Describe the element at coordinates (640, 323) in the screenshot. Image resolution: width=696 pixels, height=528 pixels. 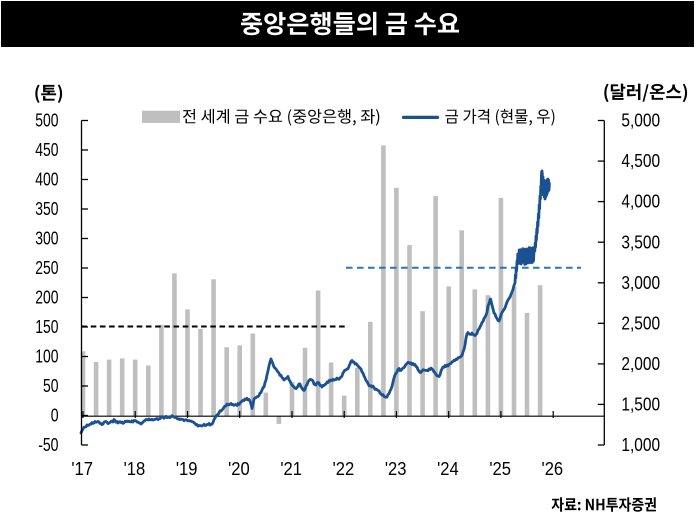
I see `svg-text: 2,500` at that location.